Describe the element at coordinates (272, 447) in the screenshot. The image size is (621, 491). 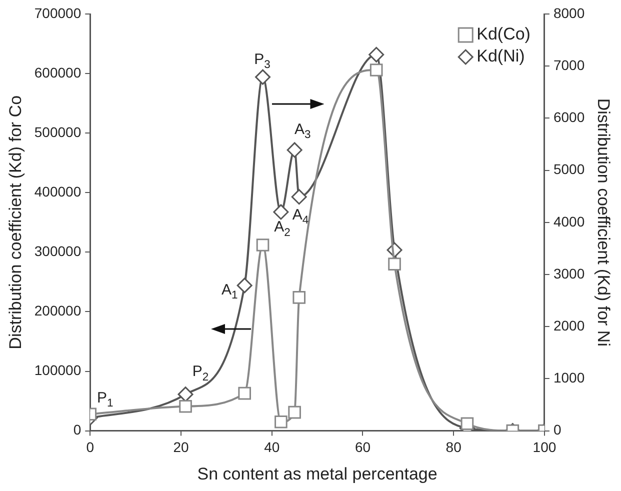
I see `x-tick-label: 40` at that location.